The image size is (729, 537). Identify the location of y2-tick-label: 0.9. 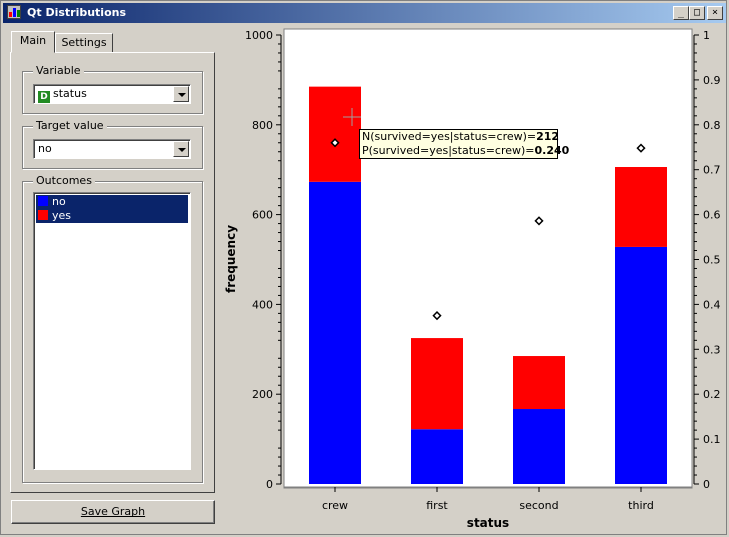
(712, 80).